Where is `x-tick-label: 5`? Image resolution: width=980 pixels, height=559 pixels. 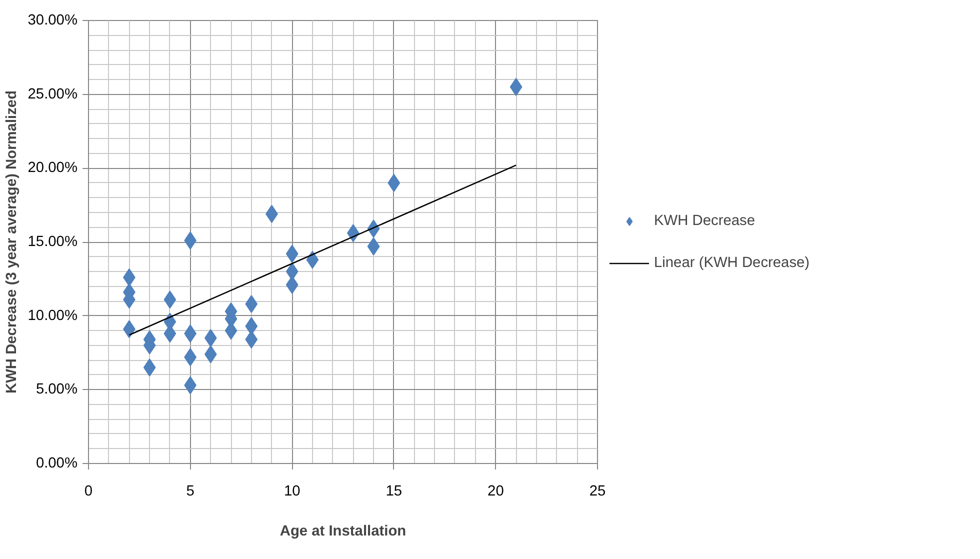 x-tick-label: 5 is located at coordinates (190, 492).